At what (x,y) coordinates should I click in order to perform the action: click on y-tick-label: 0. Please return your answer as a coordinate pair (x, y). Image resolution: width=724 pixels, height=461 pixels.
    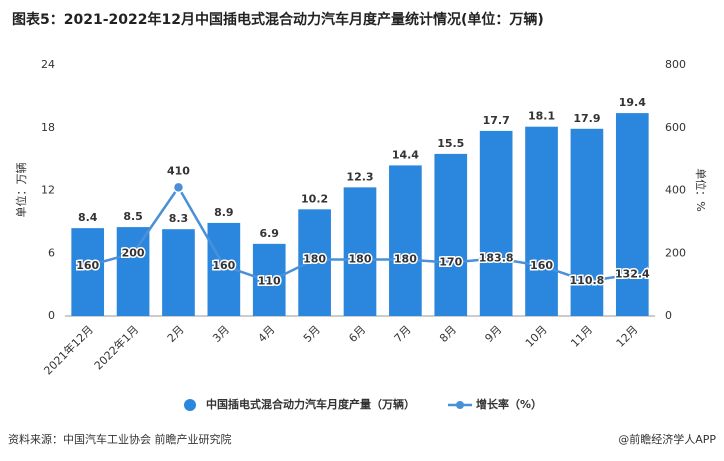
    Looking at the image, I should click on (51, 315).